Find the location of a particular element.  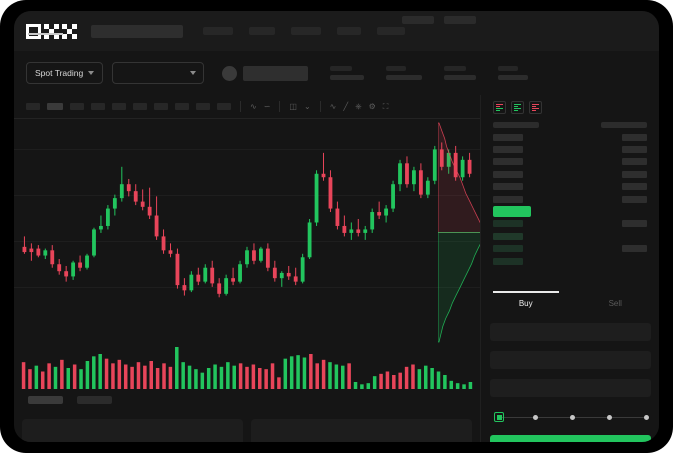

submit-order-button is located at coordinates (570, 438).